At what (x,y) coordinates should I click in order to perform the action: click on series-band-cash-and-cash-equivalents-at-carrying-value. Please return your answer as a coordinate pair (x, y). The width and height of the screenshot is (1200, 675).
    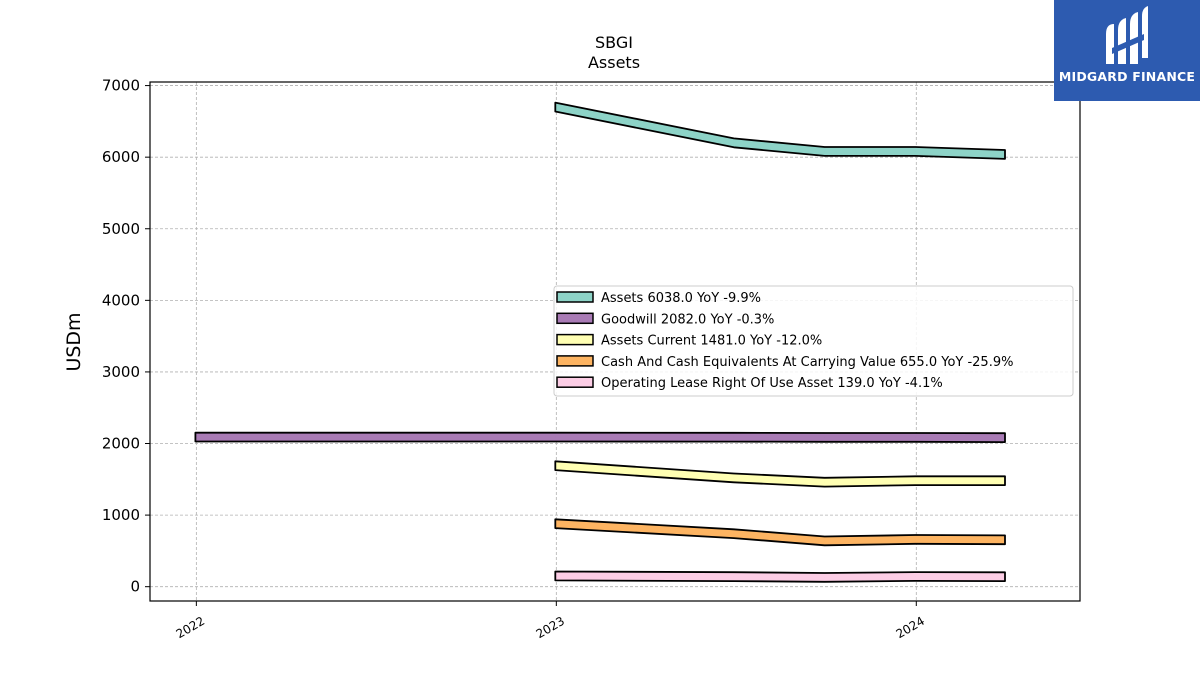
    Looking at the image, I should click on (780, 532).